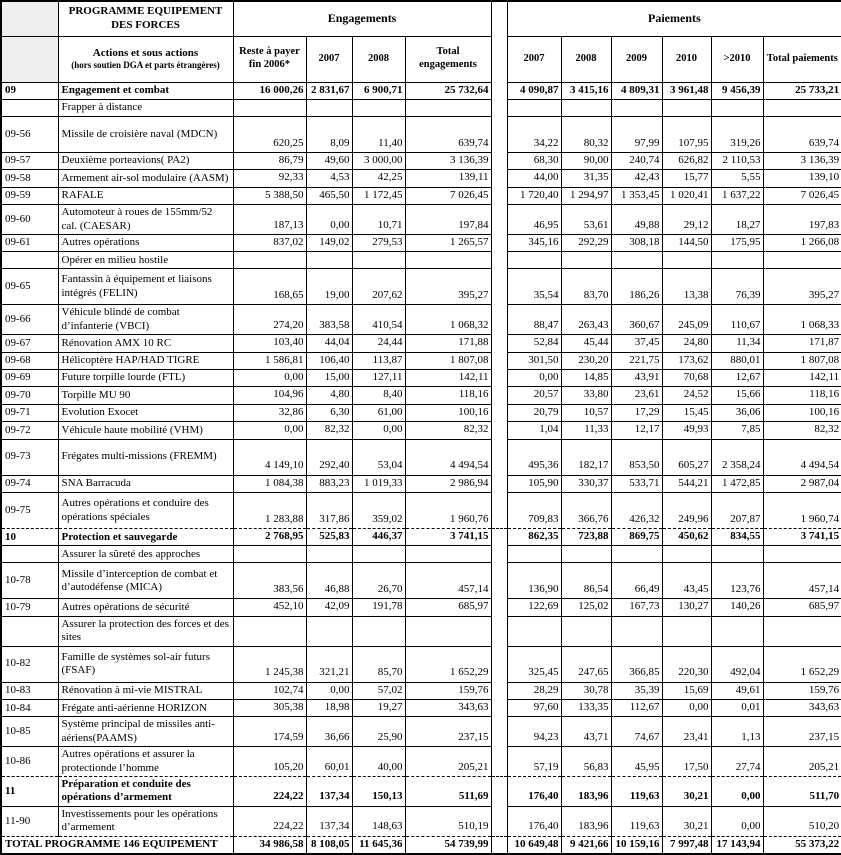 The width and height of the screenshot is (841, 855). I want to click on paiement-value: 7 026,45, so click(801, 195).